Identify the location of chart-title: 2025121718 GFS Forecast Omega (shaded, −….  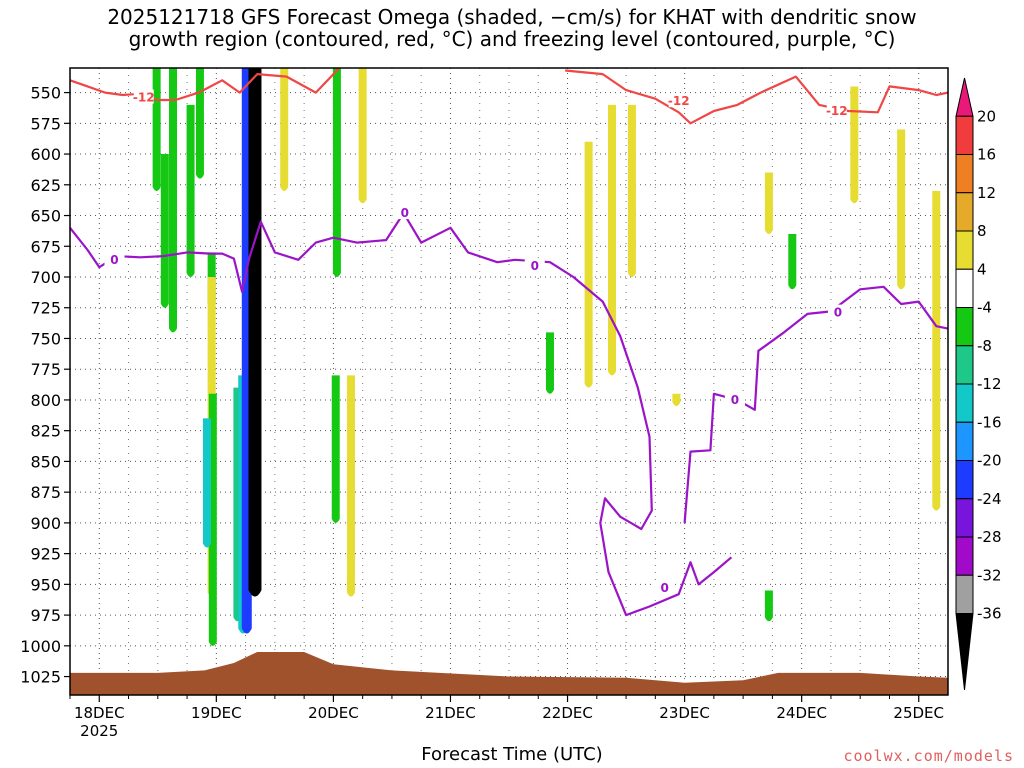
(512, 28).